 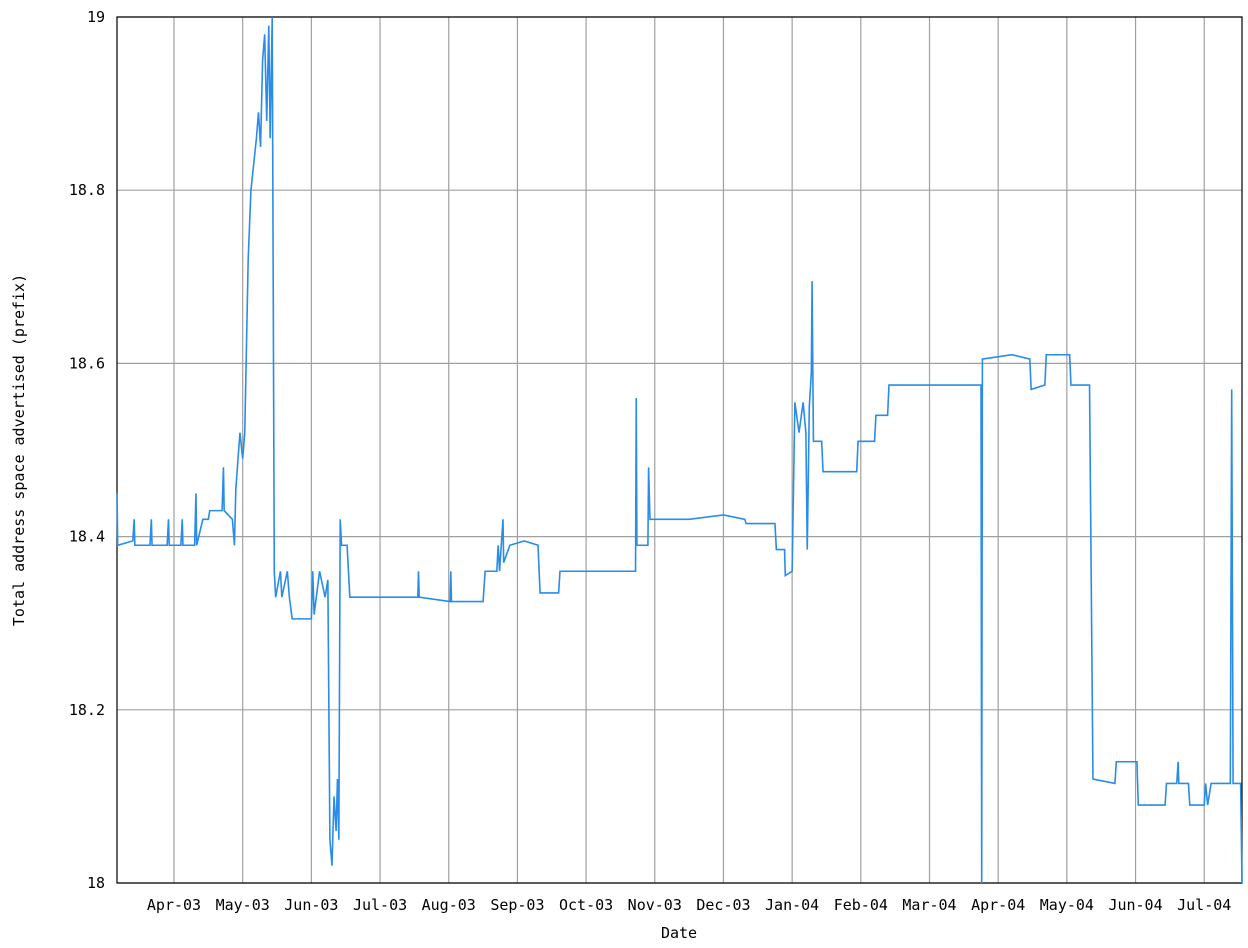 What do you see at coordinates (380, 905) in the screenshot?
I see `x-tick-label: Jul-03` at bounding box center [380, 905].